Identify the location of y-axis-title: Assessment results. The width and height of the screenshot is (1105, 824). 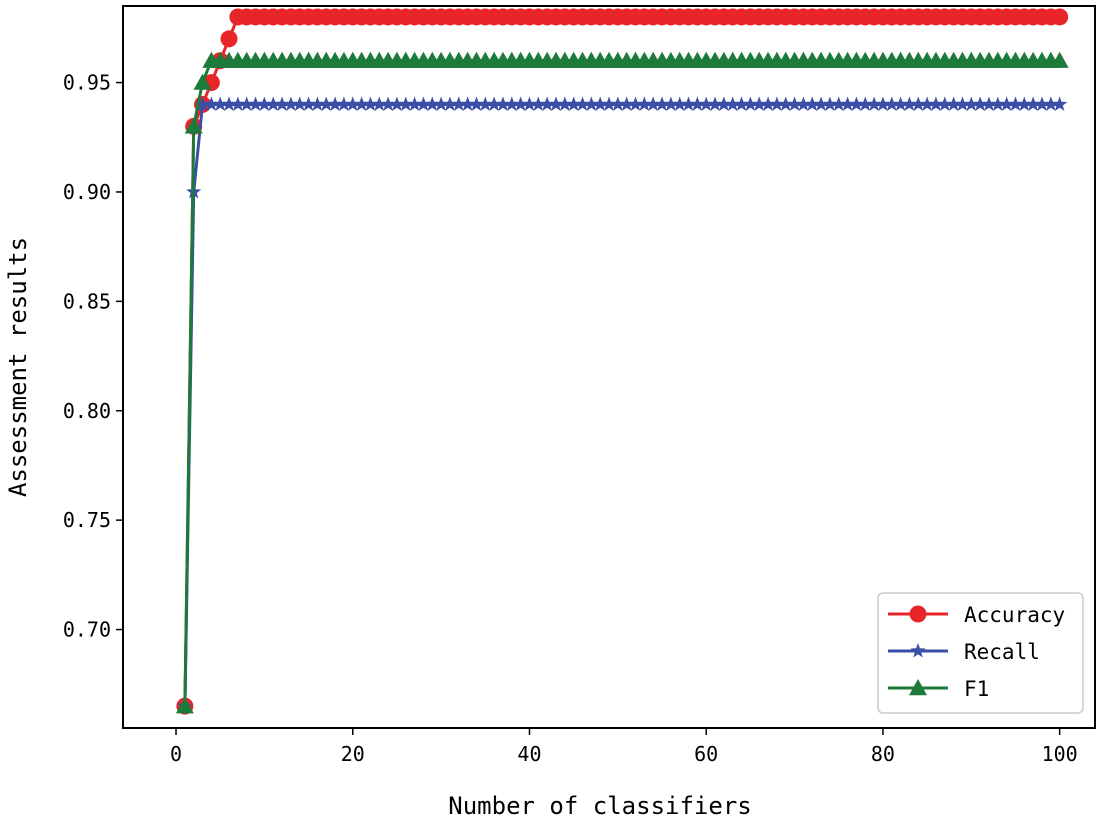
(18, 367).